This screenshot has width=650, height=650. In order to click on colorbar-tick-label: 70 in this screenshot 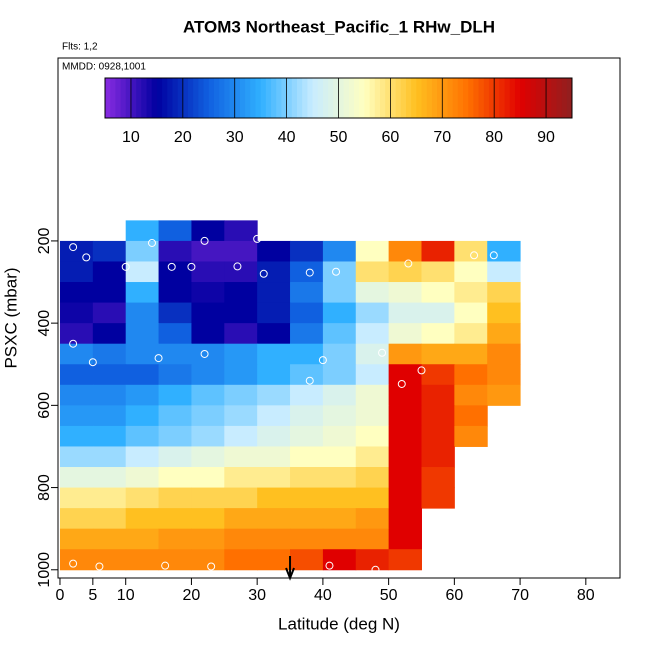, I will do `click(442, 137)`.